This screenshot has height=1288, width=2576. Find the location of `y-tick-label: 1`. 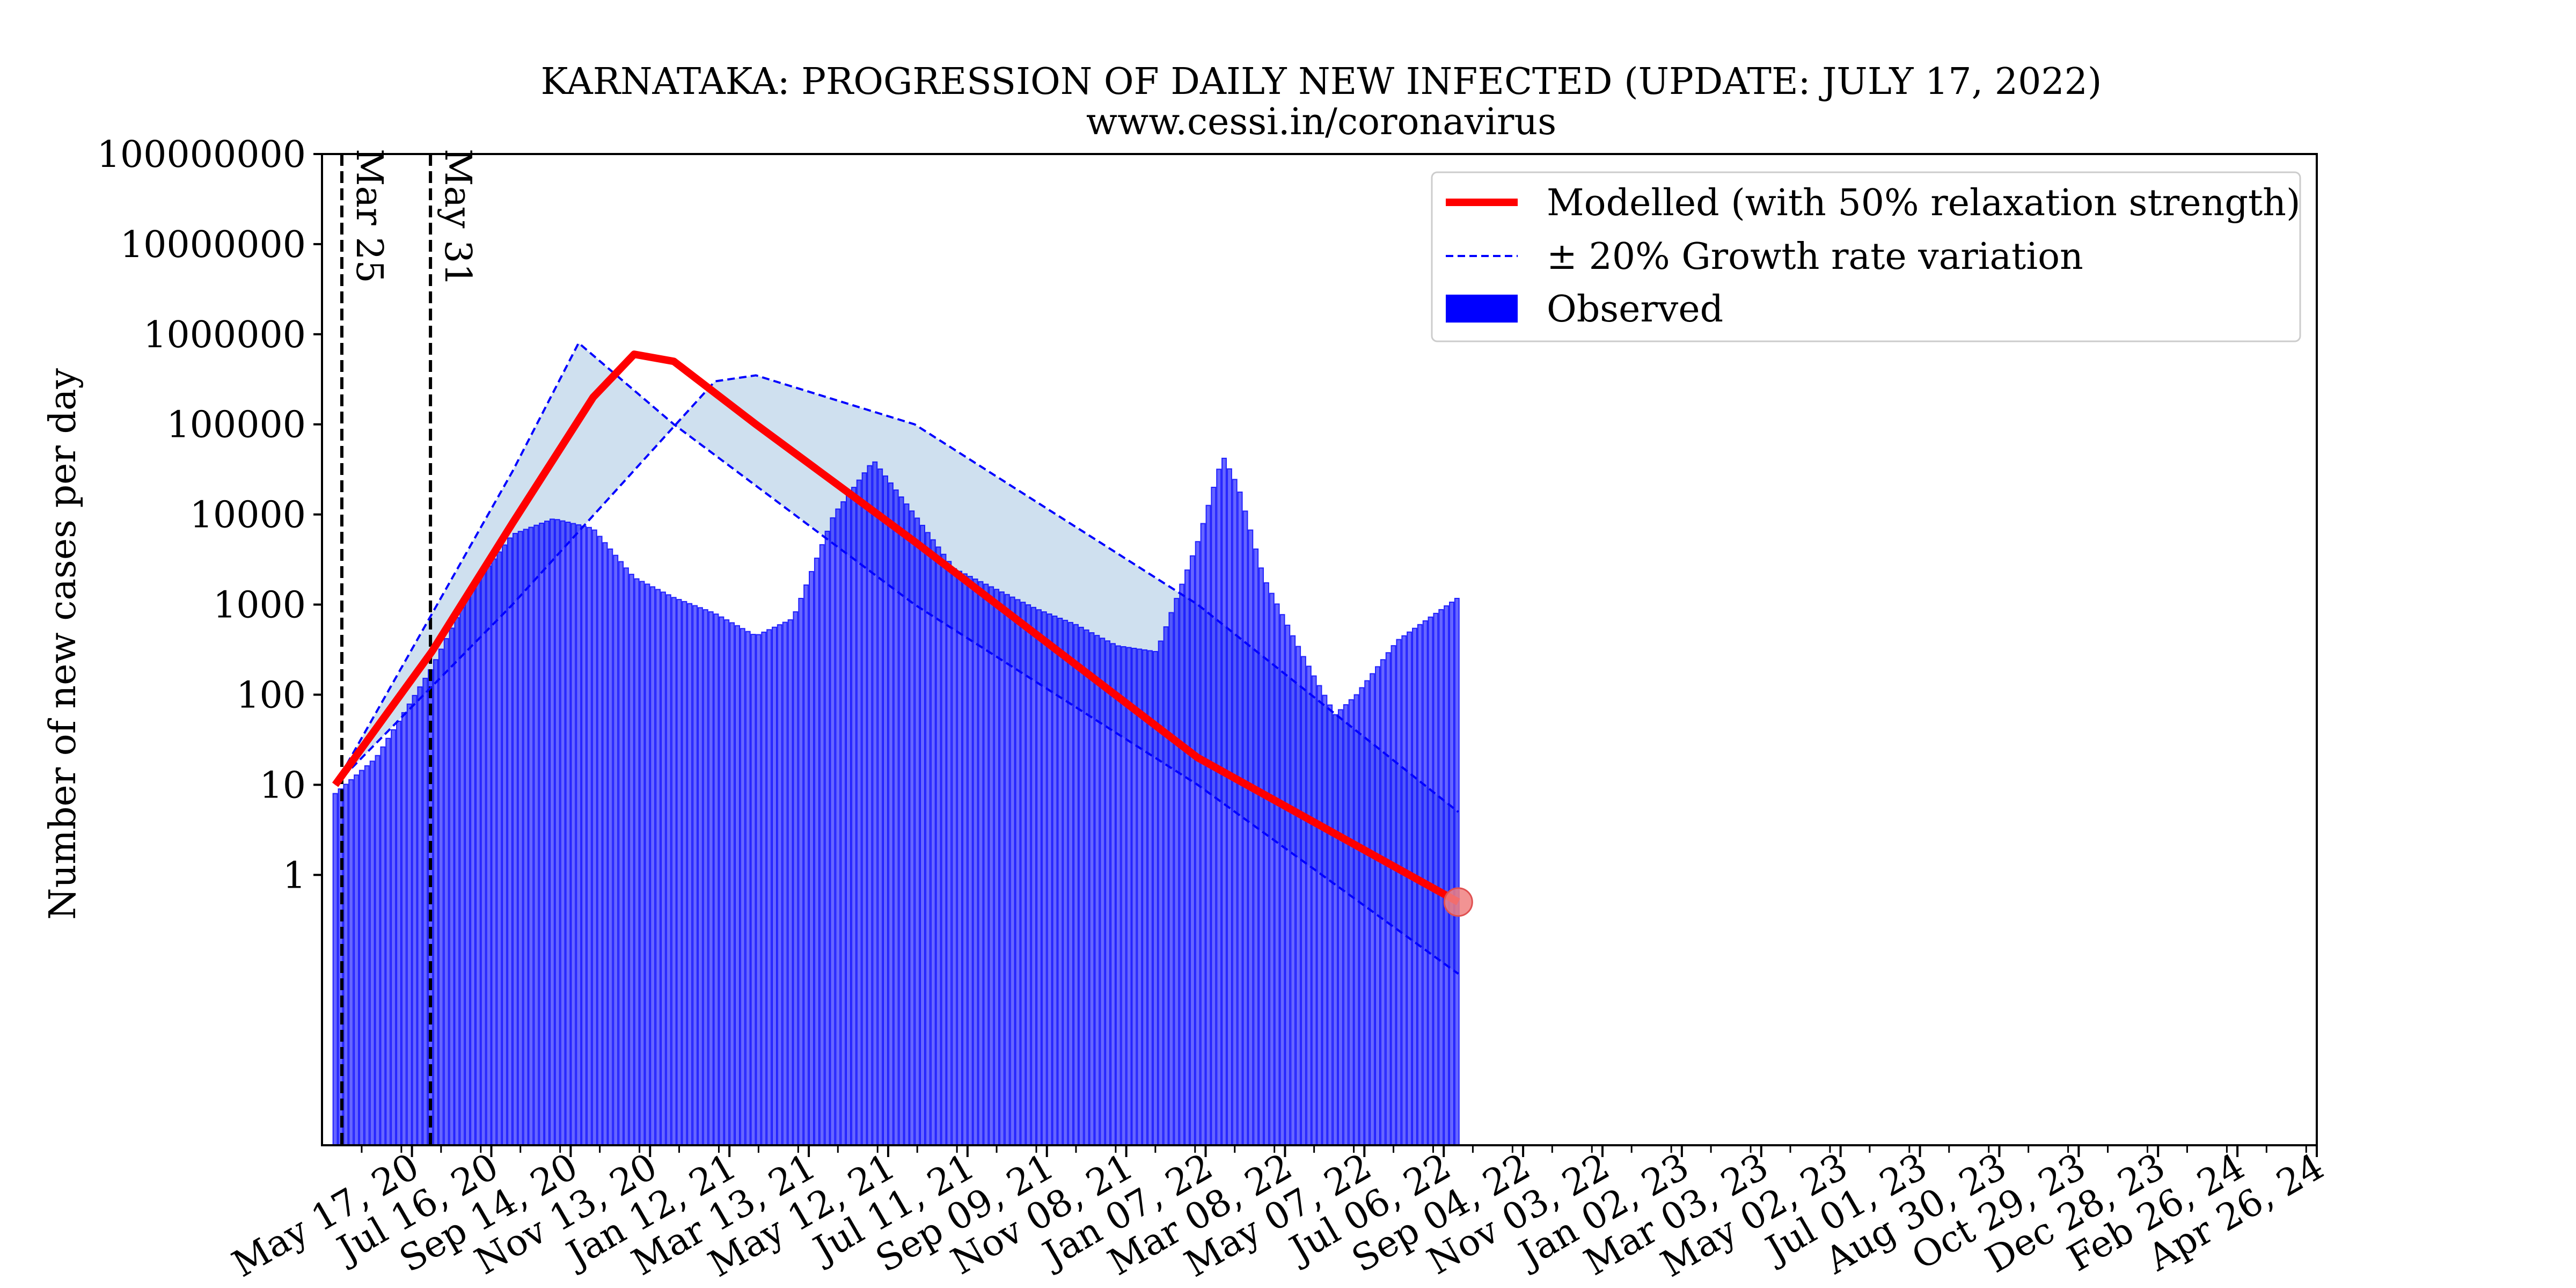

y-tick-label: 1 is located at coordinates (294, 875).